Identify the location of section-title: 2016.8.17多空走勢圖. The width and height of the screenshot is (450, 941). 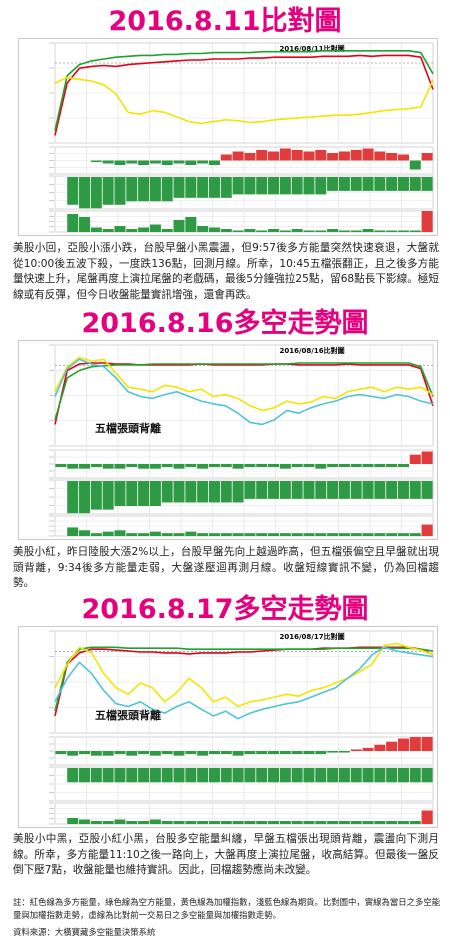
(225, 609).